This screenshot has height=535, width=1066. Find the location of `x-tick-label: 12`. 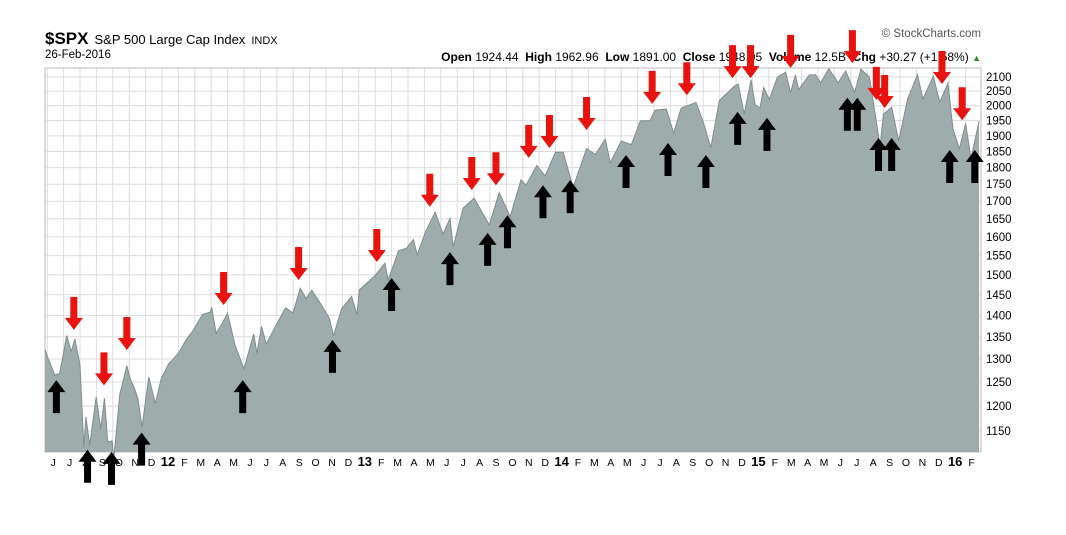

x-tick-label: 12 is located at coordinates (168, 461).